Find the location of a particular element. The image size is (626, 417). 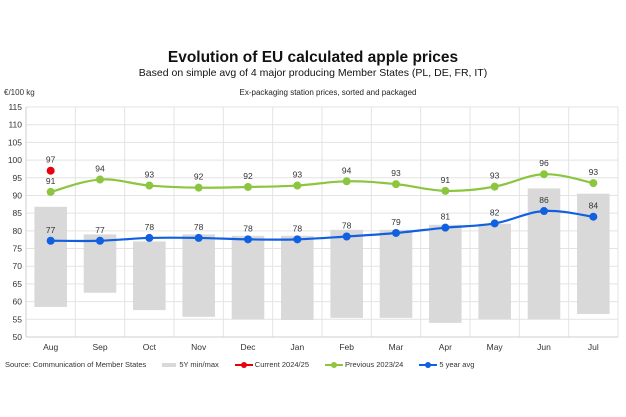

y-tick-label: 75 is located at coordinates (18, 249).